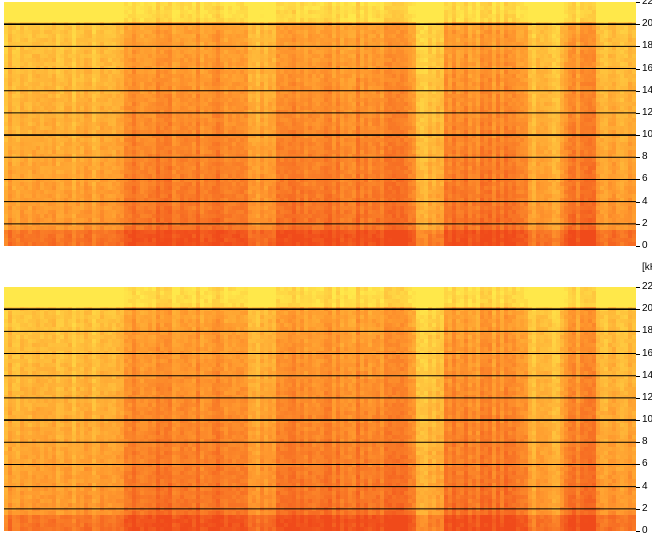  Describe the element at coordinates (644, 125) in the screenshot. I see `frequency-axis-top: 0 2 4 6 8 10 12 14 16 18 20 22` at that location.